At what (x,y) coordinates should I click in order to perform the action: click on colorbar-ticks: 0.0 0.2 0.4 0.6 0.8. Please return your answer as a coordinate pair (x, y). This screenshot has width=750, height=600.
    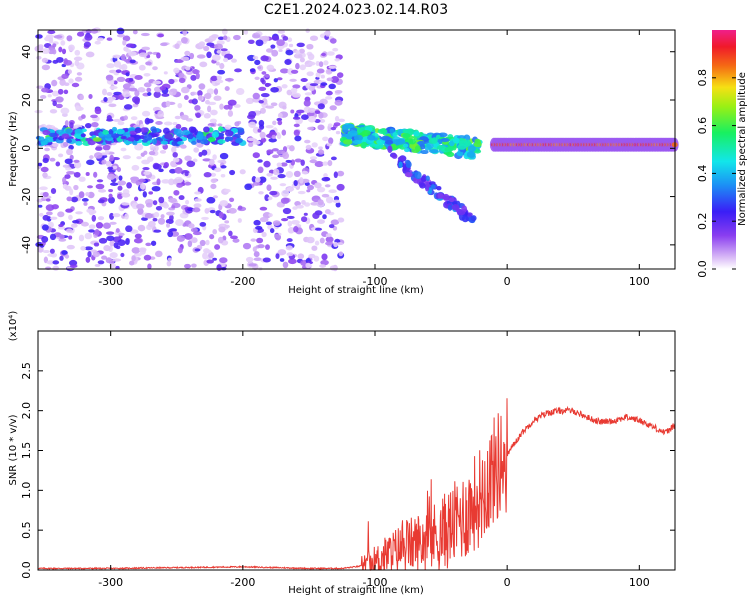
    Looking at the image, I should click on (716, 173).